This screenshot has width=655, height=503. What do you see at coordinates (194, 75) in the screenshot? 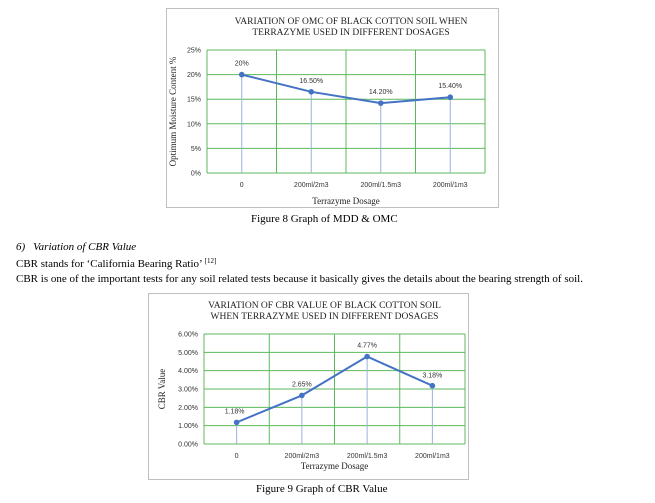
I see `y-tick-label: 20%` at bounding box center [194, 75].